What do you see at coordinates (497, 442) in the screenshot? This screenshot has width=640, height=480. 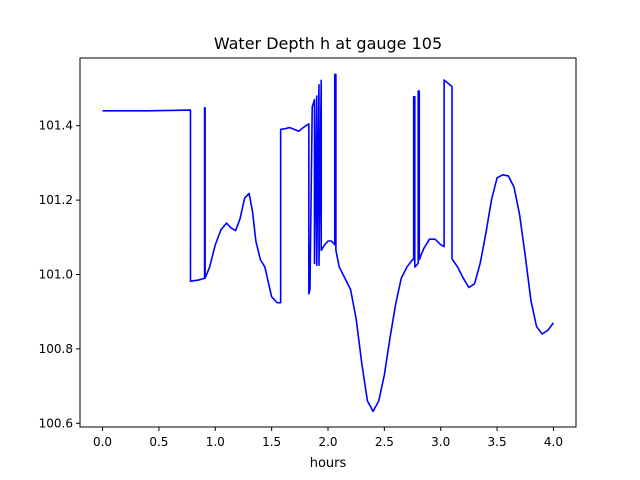 I see `x-tick-label: 3.5` at bounding box center [497, 442].